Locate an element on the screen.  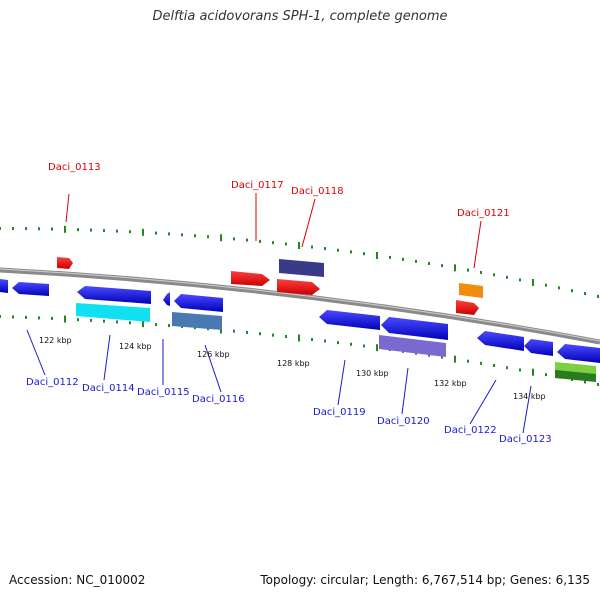
label-daci-0116: Daci_0116 is located at coordinates (218, 399).